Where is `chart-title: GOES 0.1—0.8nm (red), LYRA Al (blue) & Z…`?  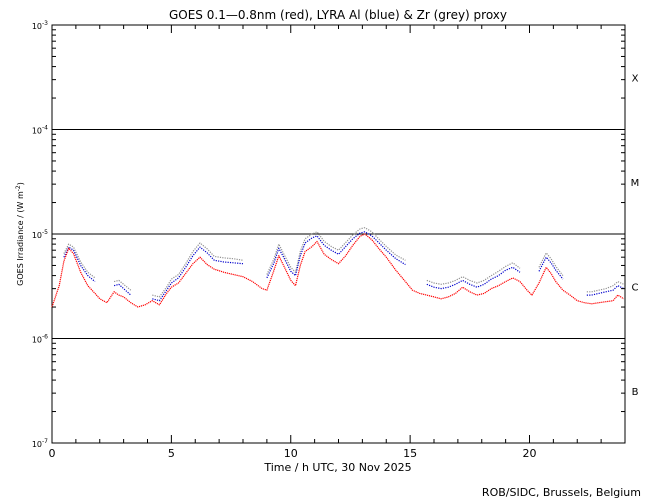
chart-title: GOES 0.1—0.8nm (red), LYRA Al (blue) & Z… is located at coordinates (338, 15).